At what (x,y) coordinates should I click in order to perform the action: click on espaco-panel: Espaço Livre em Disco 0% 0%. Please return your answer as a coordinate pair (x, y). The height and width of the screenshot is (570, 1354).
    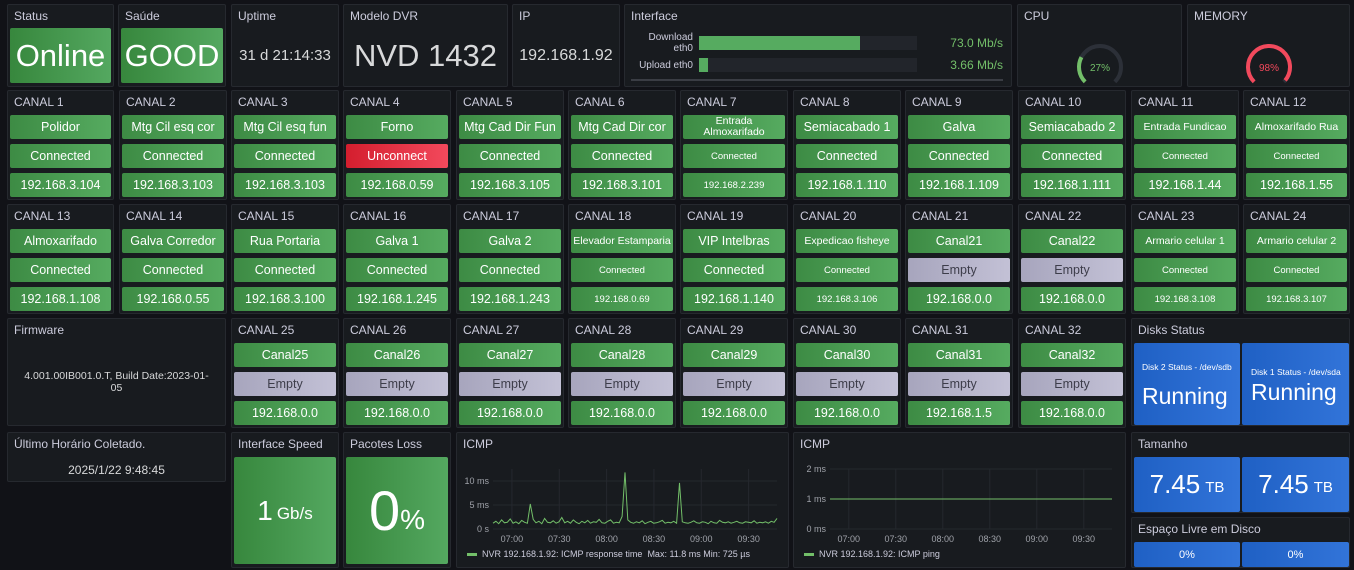
    Looking at the image, I should click on (1240, 542).